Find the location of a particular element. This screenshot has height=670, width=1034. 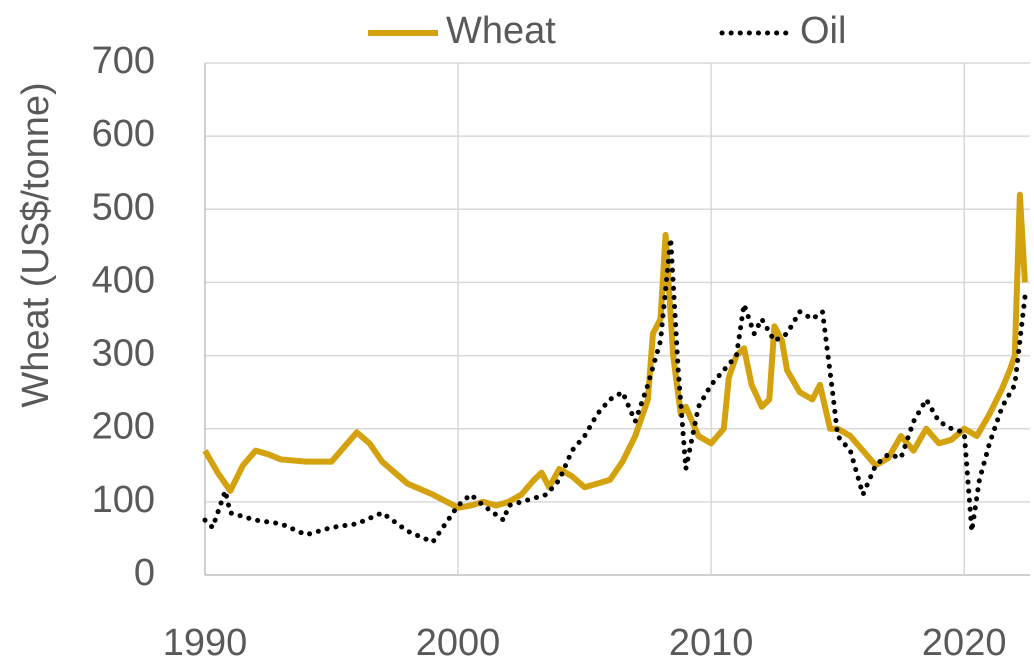

legend-label: Wheat is located at coordinates (501, 31).